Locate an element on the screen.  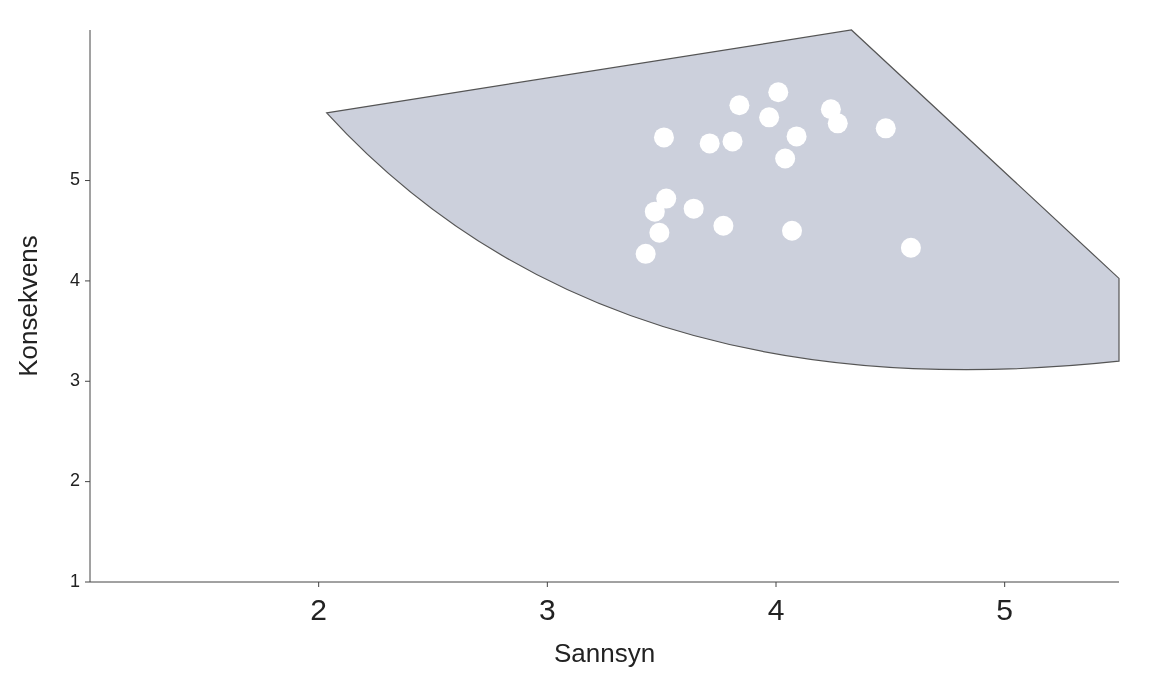
x-tick-label: 2 is located at coordinates (319, 609).